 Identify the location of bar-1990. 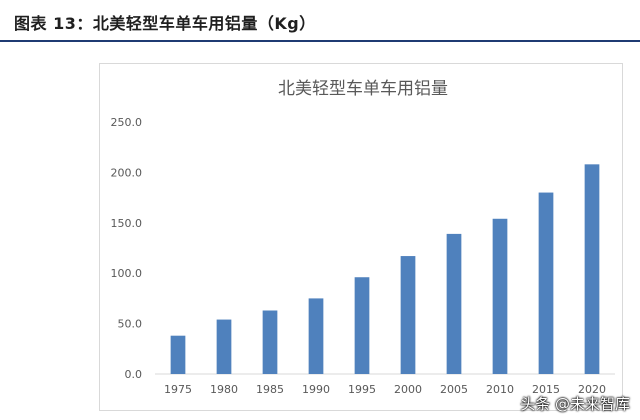
(316, 336).